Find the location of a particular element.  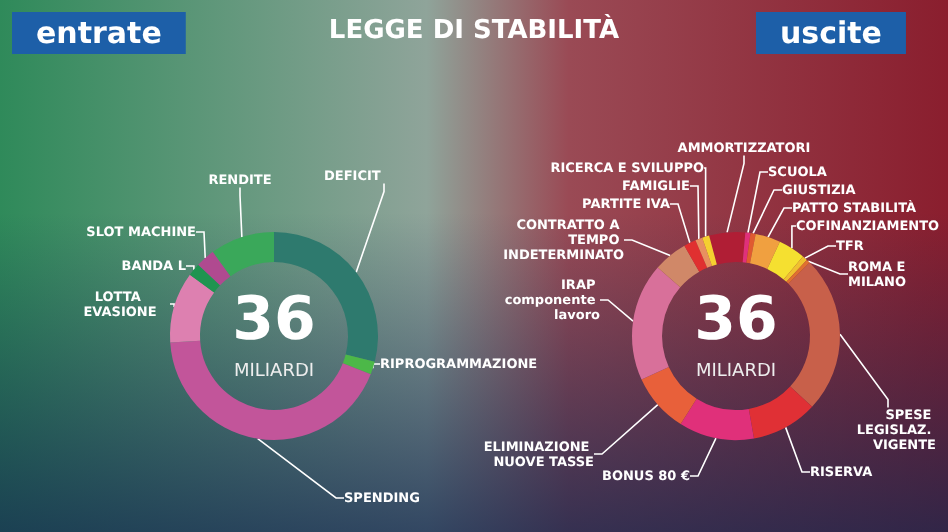

chart-title: entrate is located at coordinates (99, 33).